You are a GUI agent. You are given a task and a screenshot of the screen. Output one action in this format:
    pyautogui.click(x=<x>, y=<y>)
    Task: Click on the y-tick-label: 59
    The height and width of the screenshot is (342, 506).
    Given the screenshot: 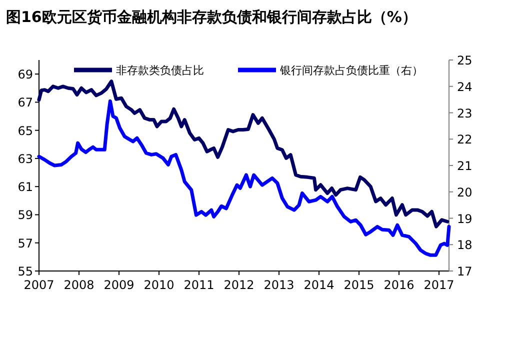 What is the action you would take?
    pyautogui.click(x=25, y=215)
    